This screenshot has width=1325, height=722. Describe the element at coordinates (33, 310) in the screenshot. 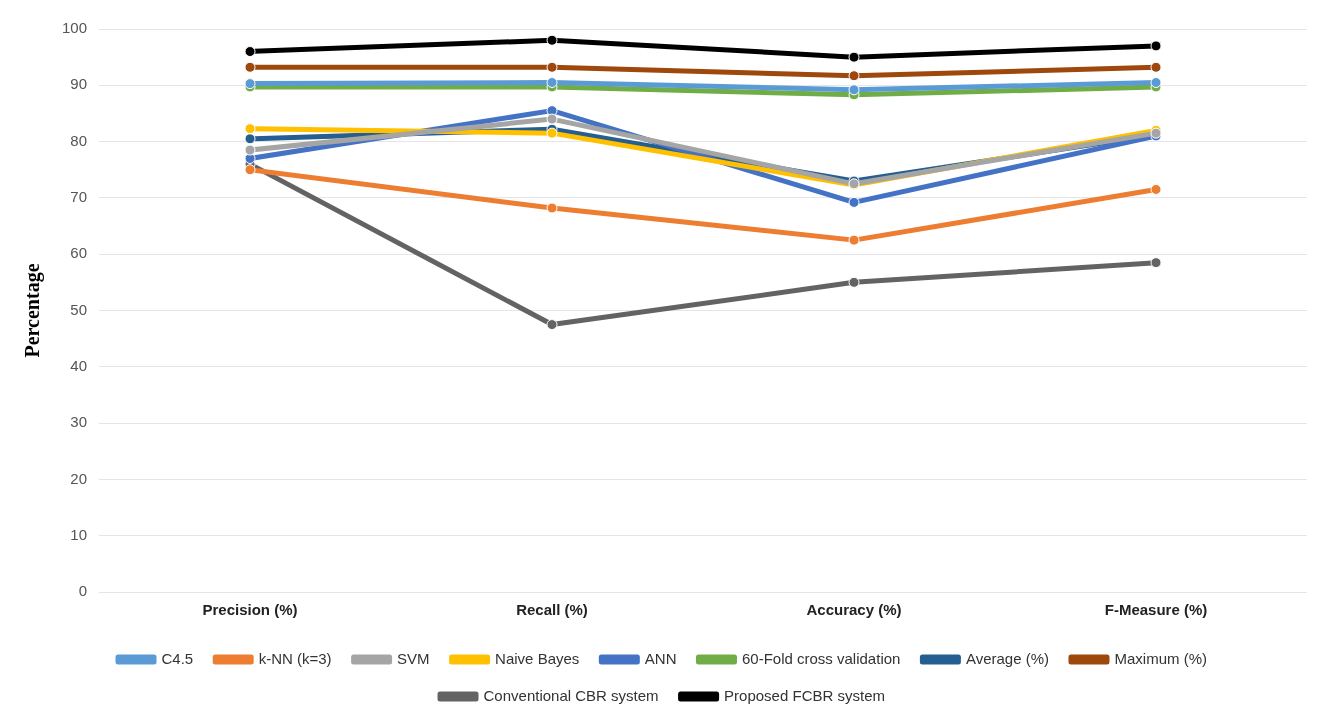

I see `y-axis-title: Percentage` at that location.